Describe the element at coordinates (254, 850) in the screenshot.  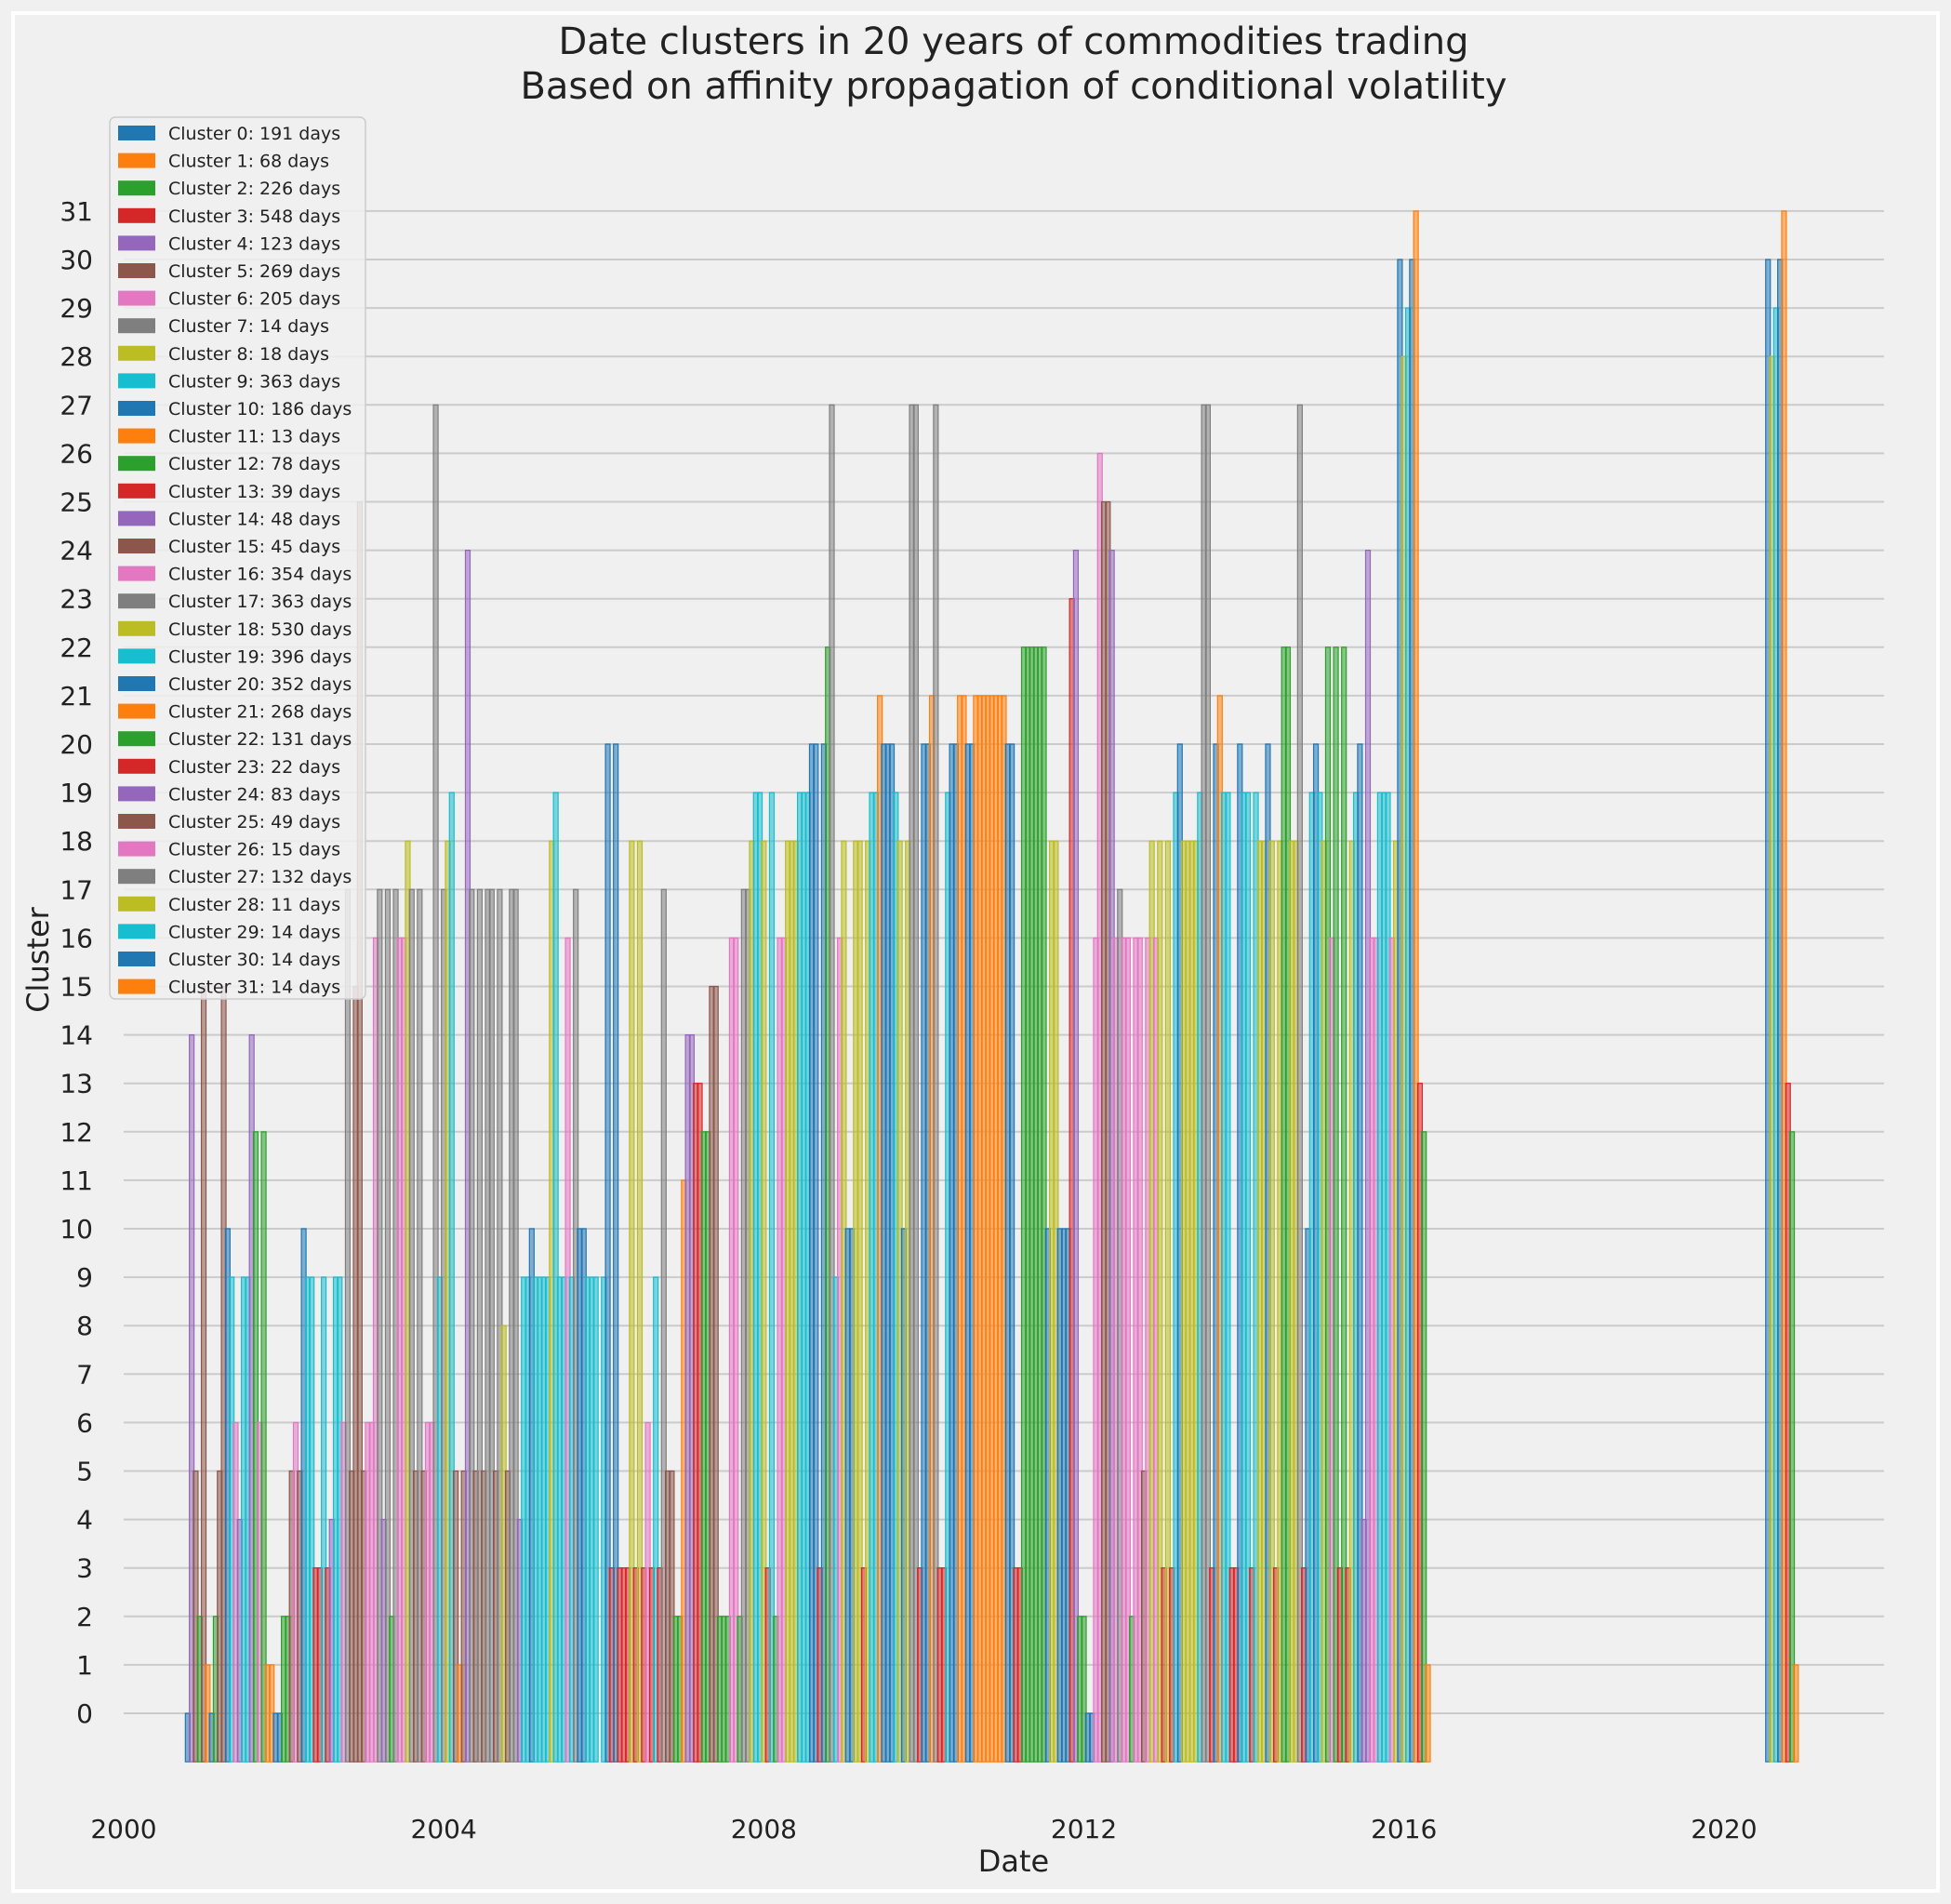
I see `legend-label: Cluster 26: 15 days` at that location.